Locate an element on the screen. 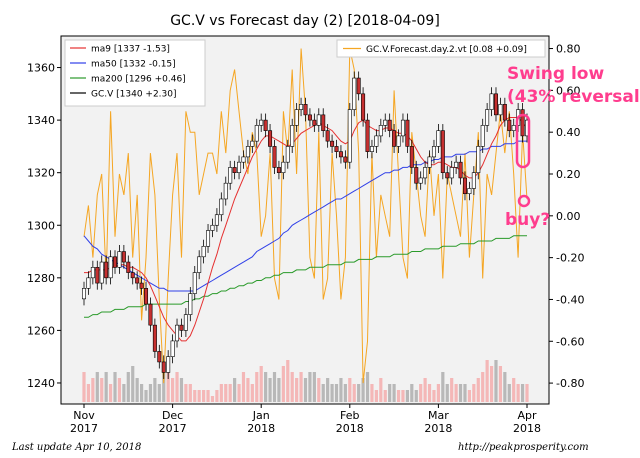  footer-last-update: Last update Apr 10, 2018 is located at coordinates (76, 447).